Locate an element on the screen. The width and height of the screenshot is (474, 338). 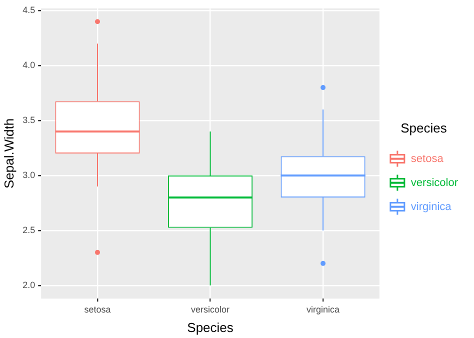
y-tick-label: 2.0 is located at coordinates (29, 285).